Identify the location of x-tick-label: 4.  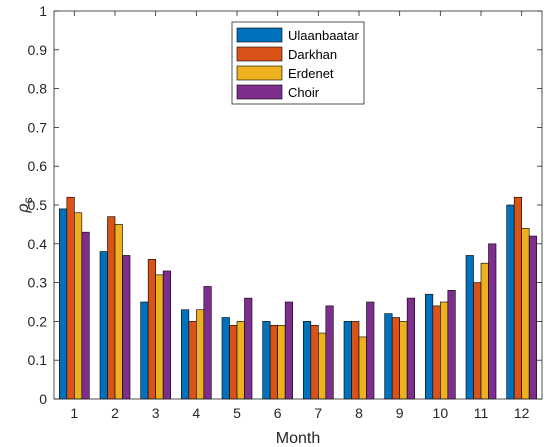
(196, 413).